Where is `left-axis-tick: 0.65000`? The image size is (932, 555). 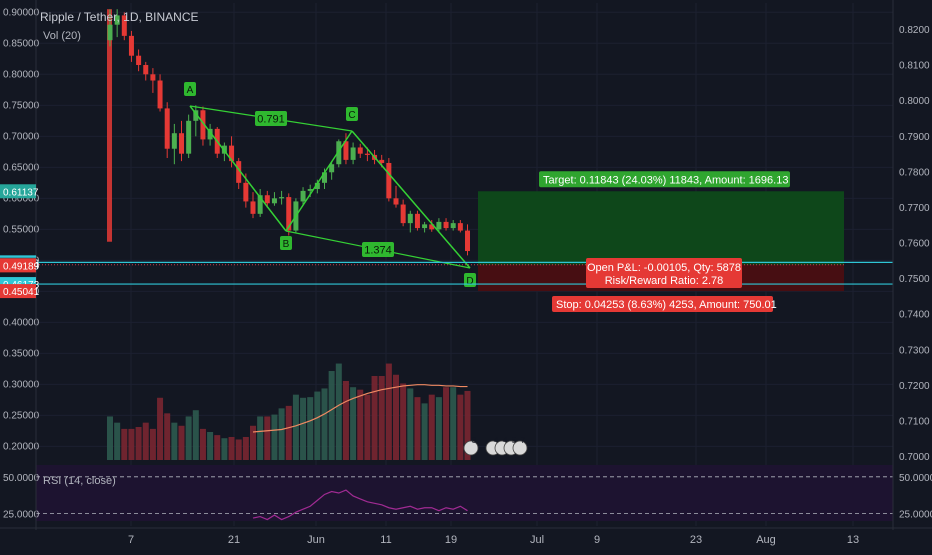 left-axis-tick: 0.65000 is located at coordinates (21, 167).